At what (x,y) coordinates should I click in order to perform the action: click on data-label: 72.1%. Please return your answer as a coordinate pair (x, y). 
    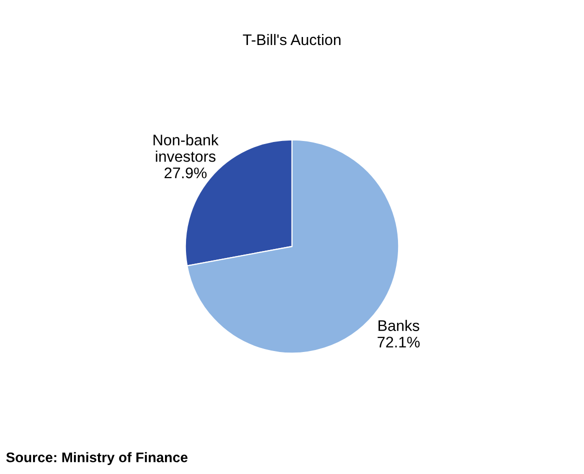
    Looking at the image, I should click on (399, 342).